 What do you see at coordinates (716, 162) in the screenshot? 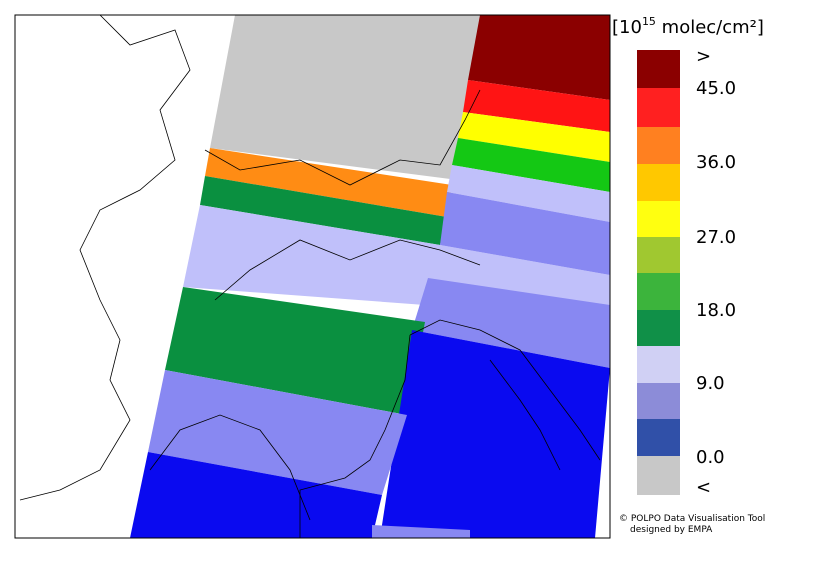
I see `legend-label: 36.0` at bounding box center [716, 162].